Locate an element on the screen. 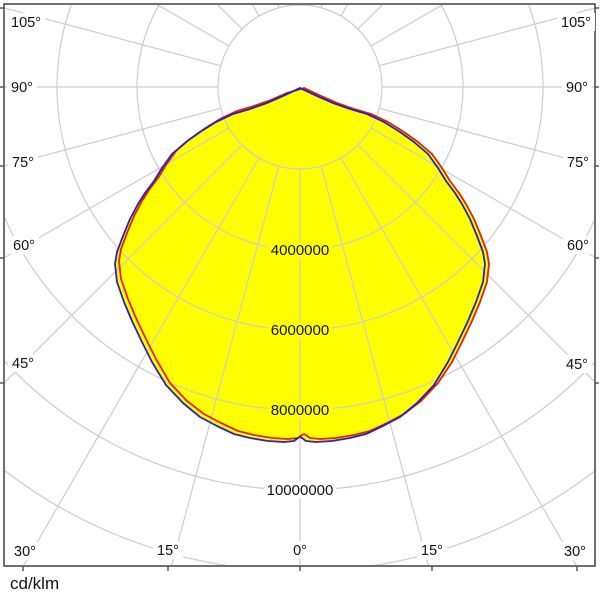  unit-label: cd/klm is located at coordinates (35, 583).